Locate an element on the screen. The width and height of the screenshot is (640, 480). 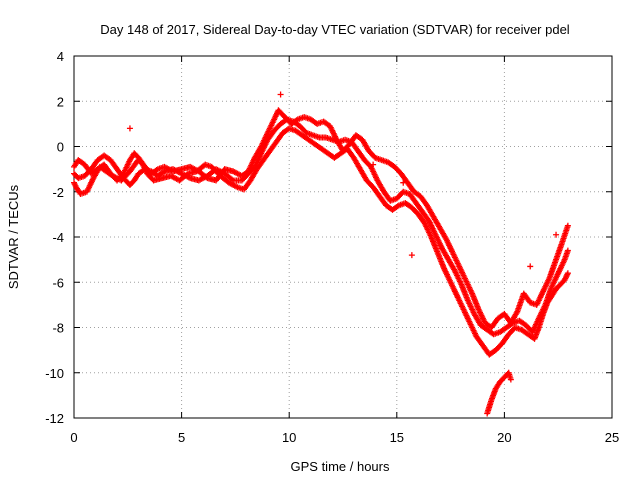
y-tick-label: -6 is located at coordinates (58, 282).